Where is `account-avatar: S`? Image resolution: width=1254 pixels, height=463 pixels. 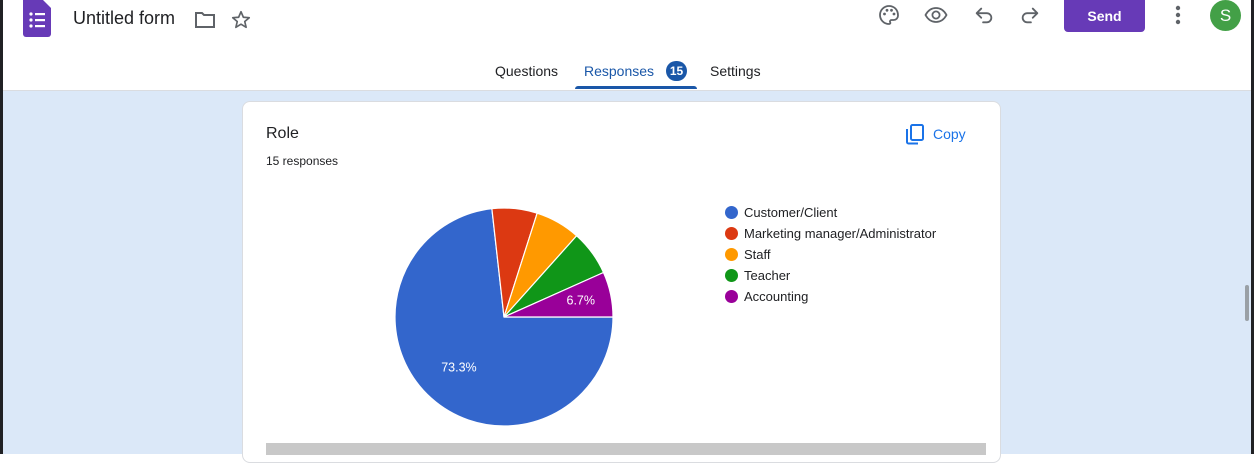 account-avatar: S is located at coordinates (1225, 15).